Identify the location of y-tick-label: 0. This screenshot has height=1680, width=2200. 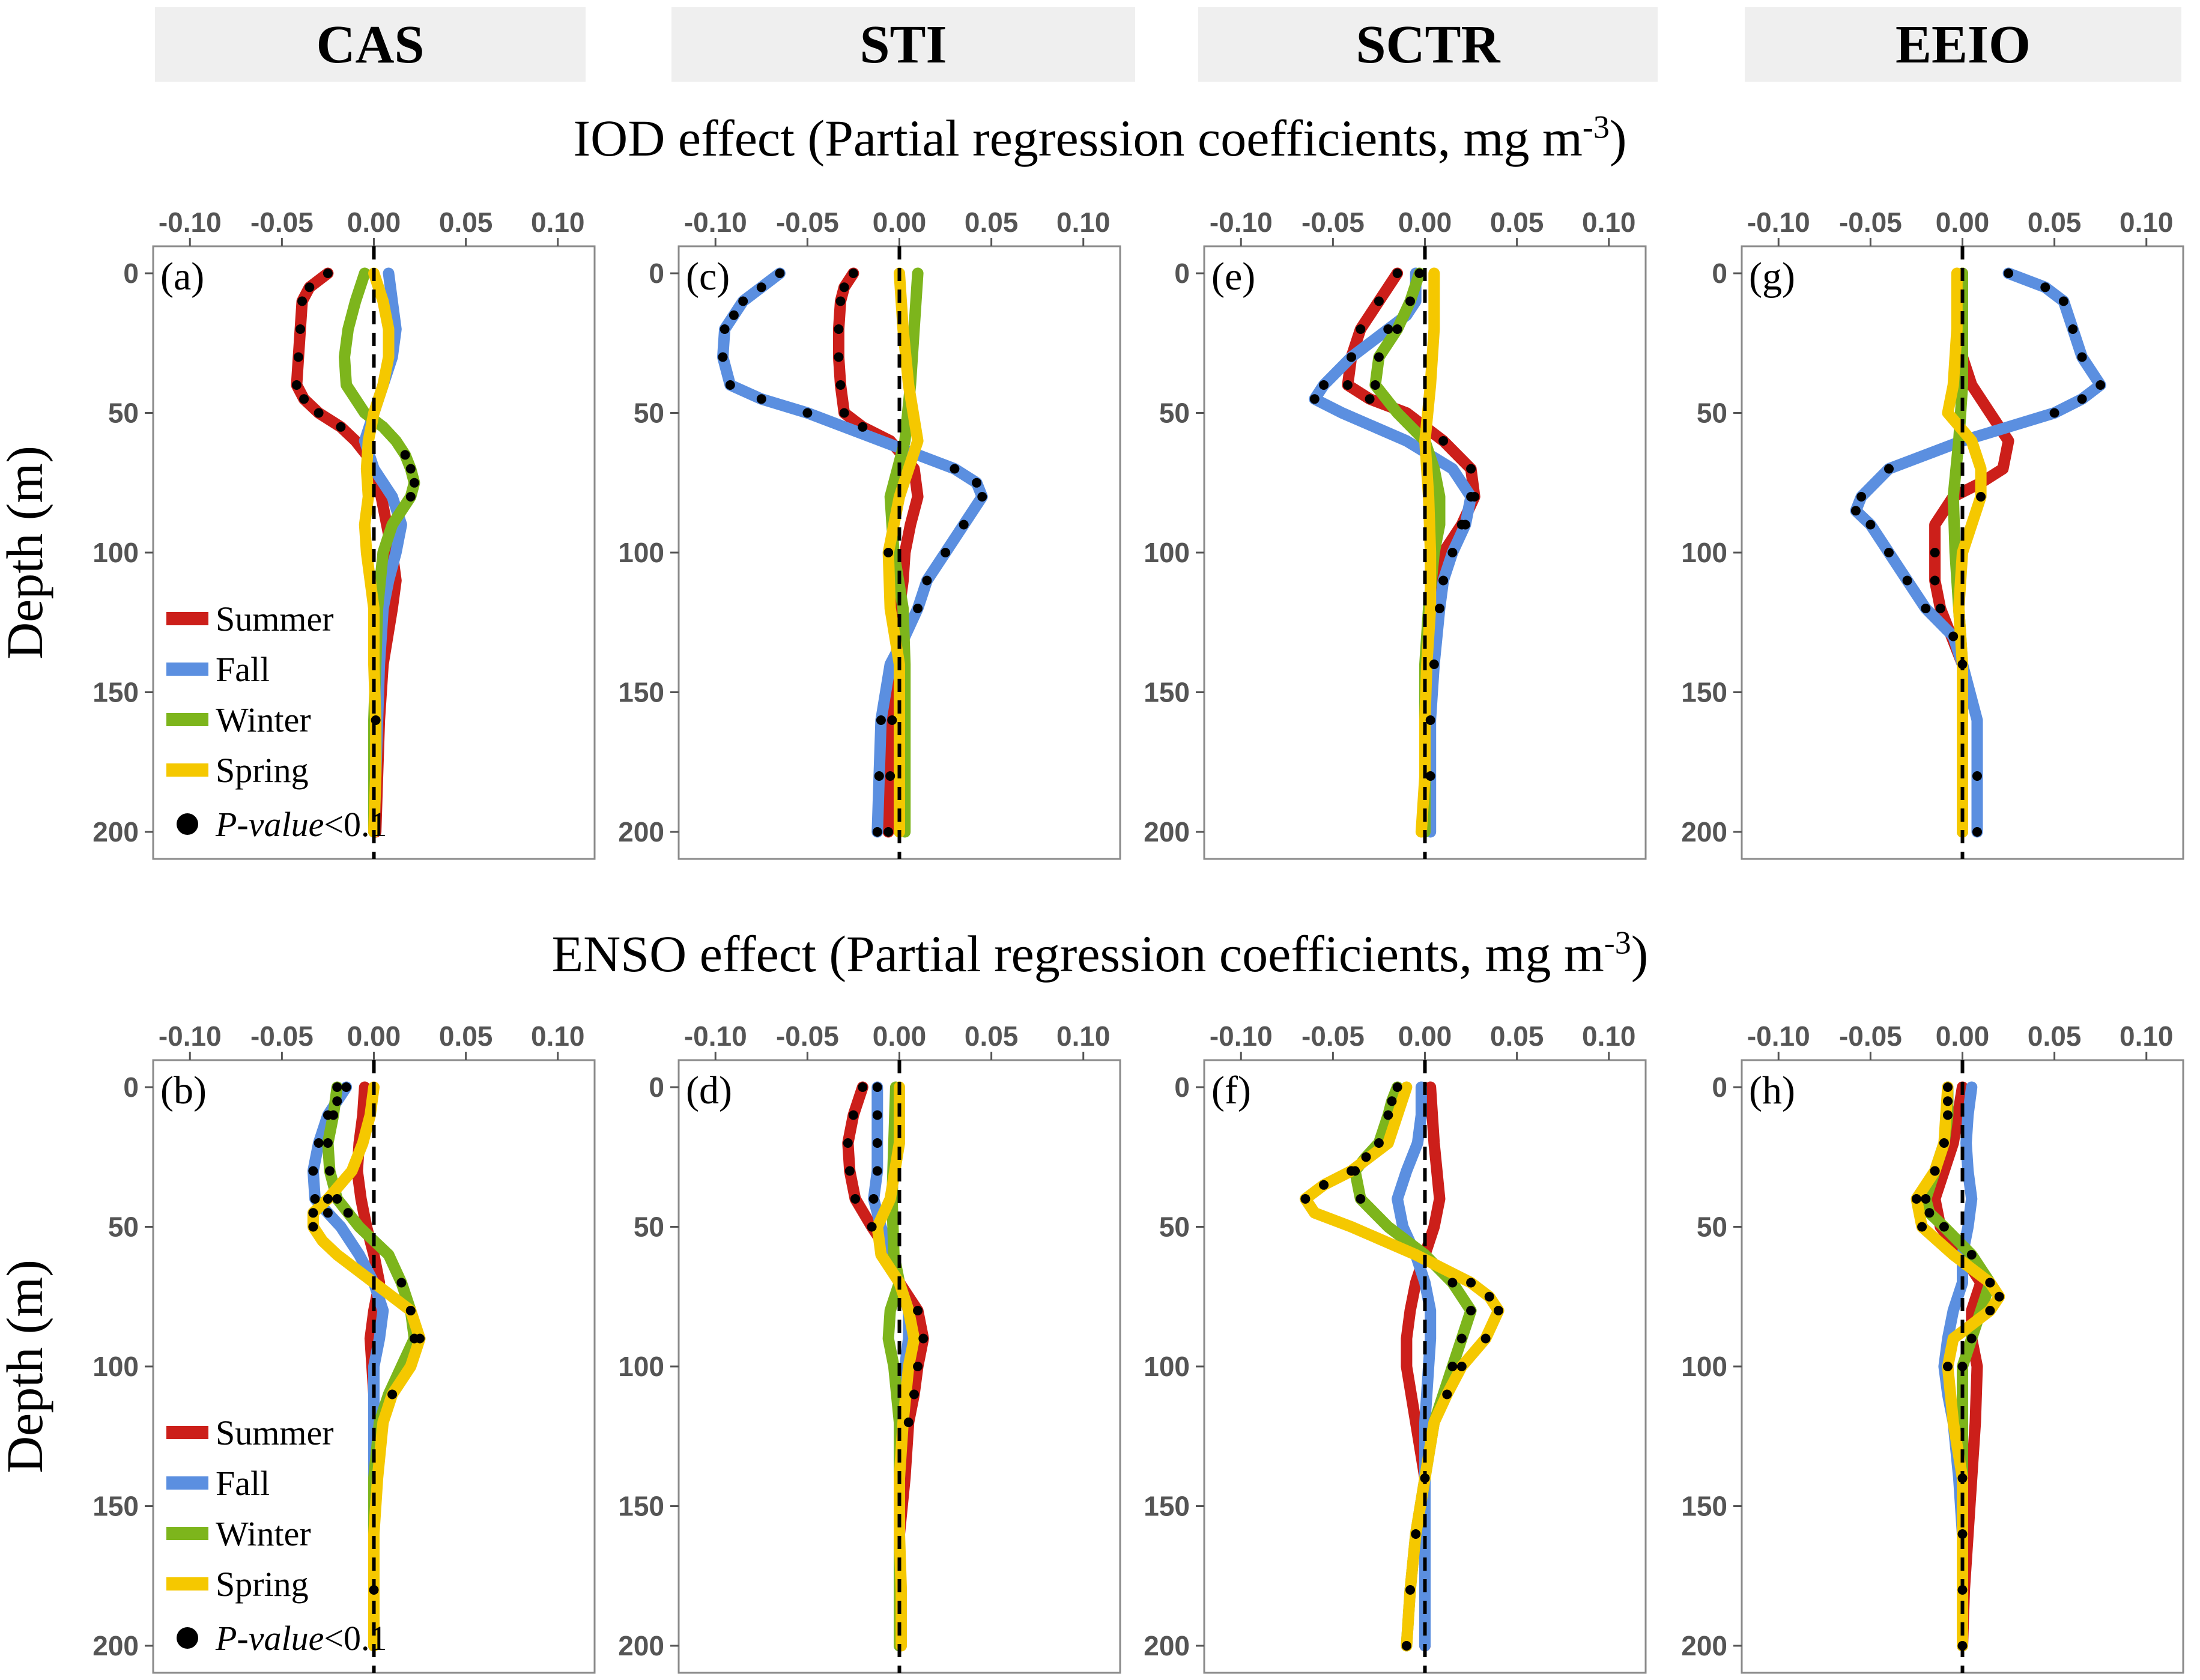
(1720, 1087).